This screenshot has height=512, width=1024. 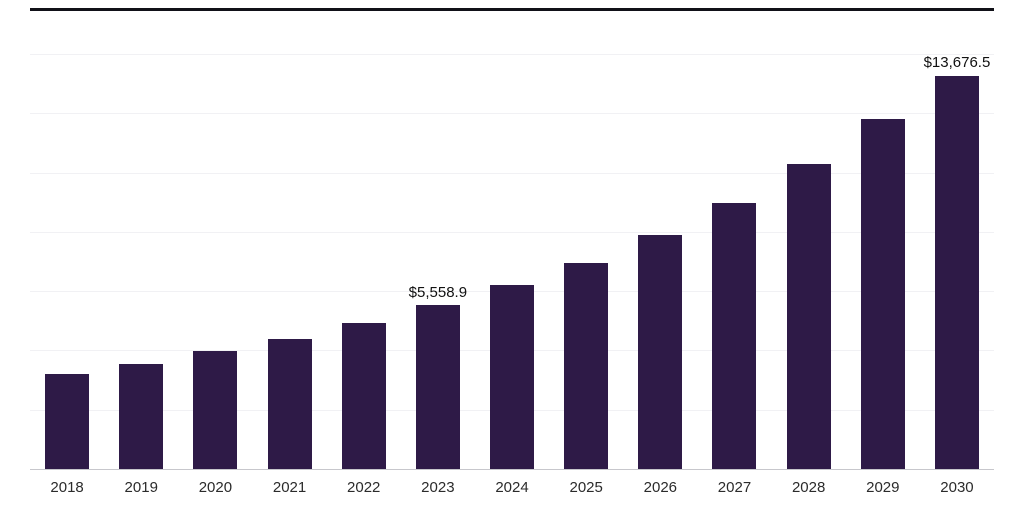 I want to click on value-label-2023: $5,558.9, so click(x=438, y=292).